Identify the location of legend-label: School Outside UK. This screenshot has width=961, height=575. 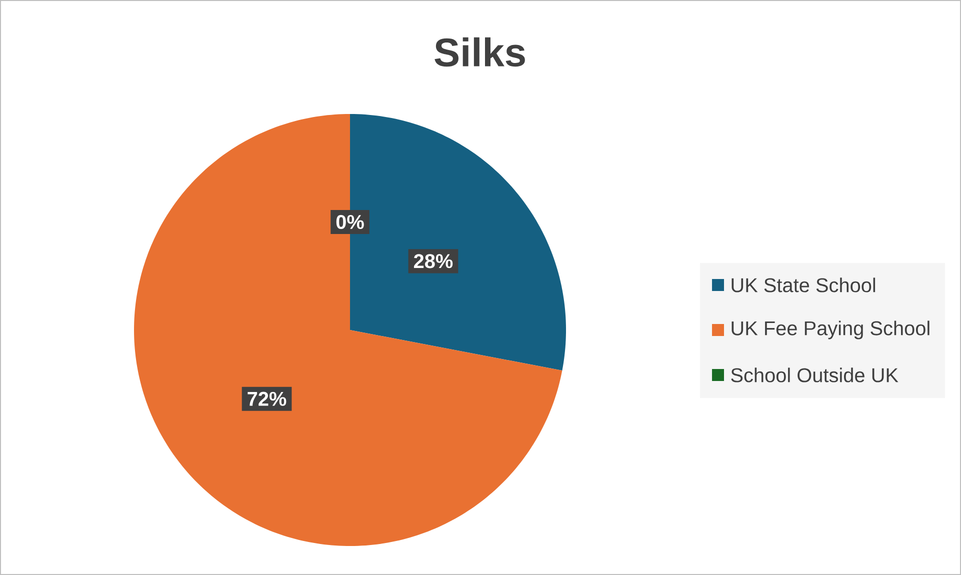
(814, 375).